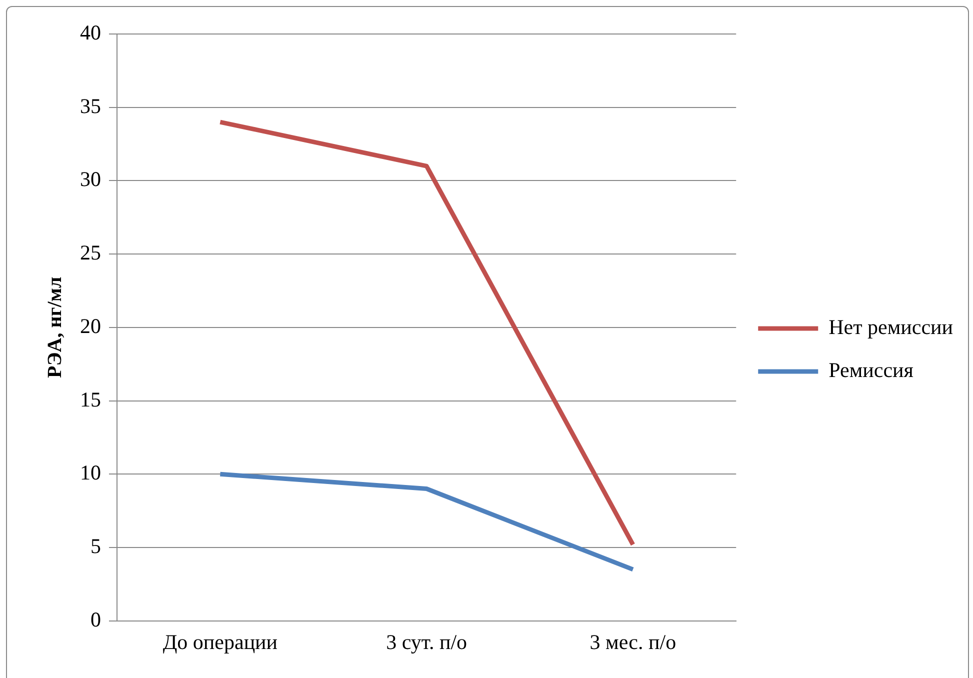 This screenshot has height=678, width=973. Describe the element at coordinates (90, 326) in the screenshot. I see `y-tick-label: 20` at that location.